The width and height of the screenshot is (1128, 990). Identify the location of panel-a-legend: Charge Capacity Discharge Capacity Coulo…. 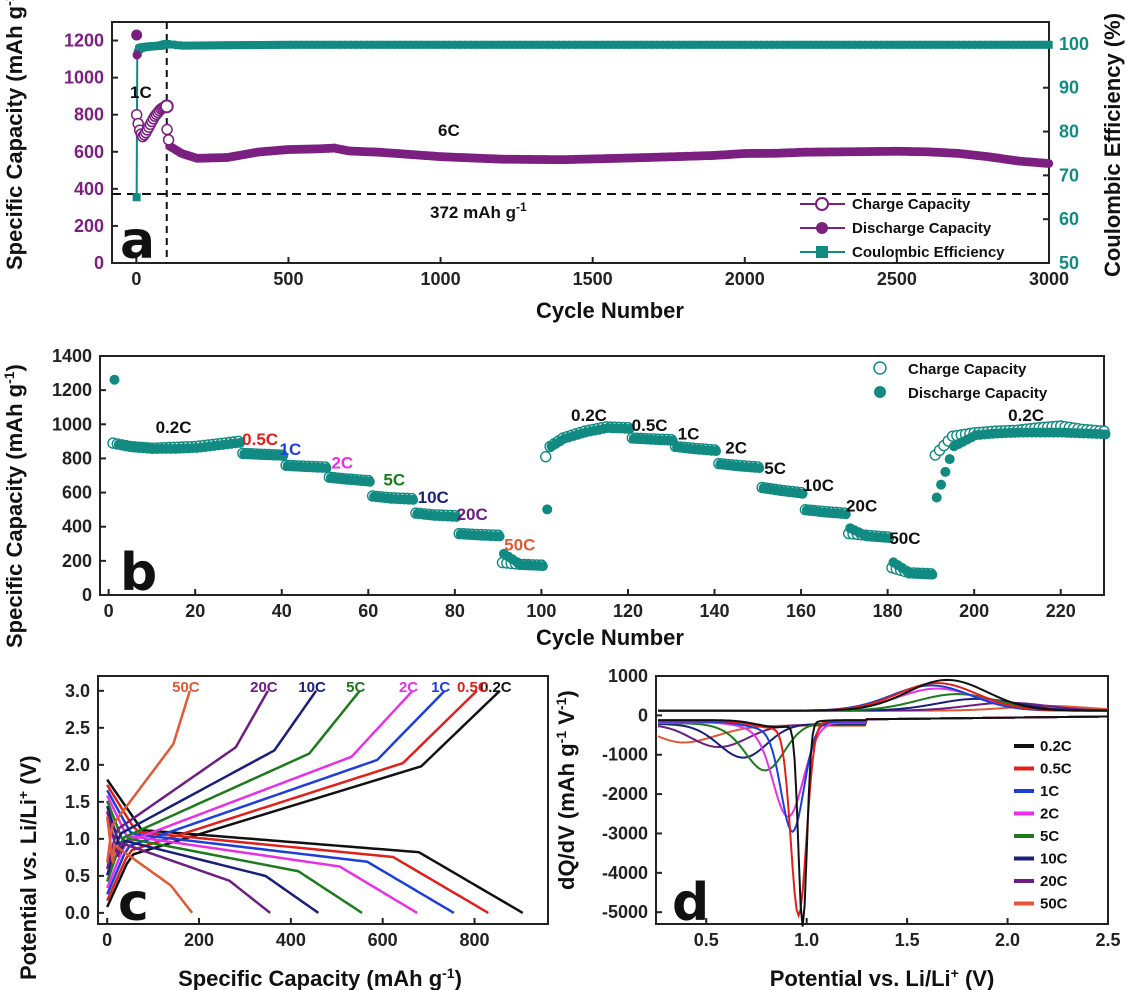
(902, 228).